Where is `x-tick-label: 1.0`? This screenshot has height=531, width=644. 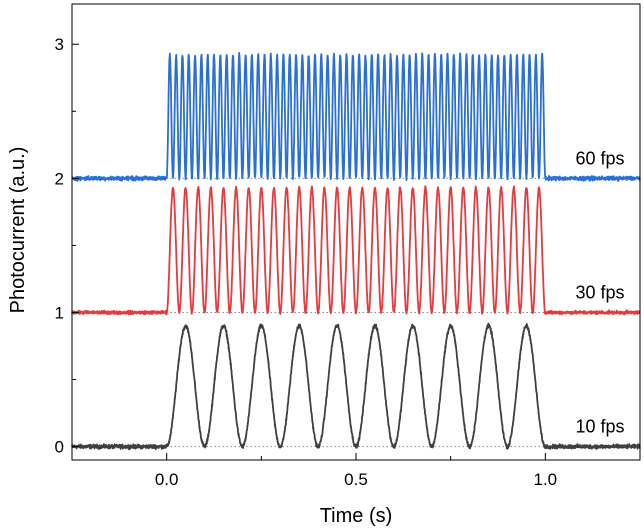
x-tick-label: 1.0 is located at coordinates (546, 479).